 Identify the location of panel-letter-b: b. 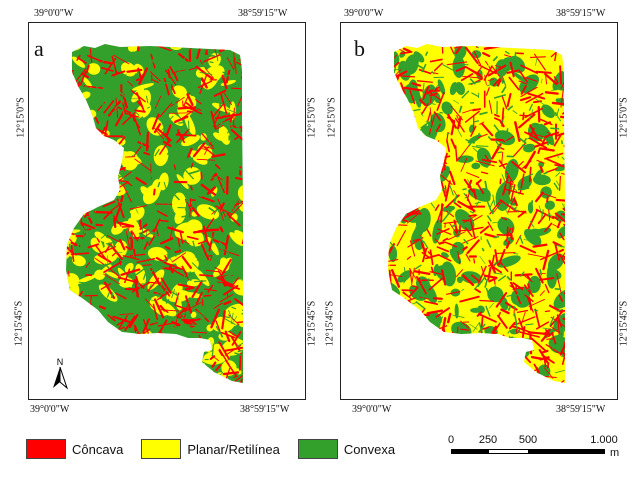
(359, 48).